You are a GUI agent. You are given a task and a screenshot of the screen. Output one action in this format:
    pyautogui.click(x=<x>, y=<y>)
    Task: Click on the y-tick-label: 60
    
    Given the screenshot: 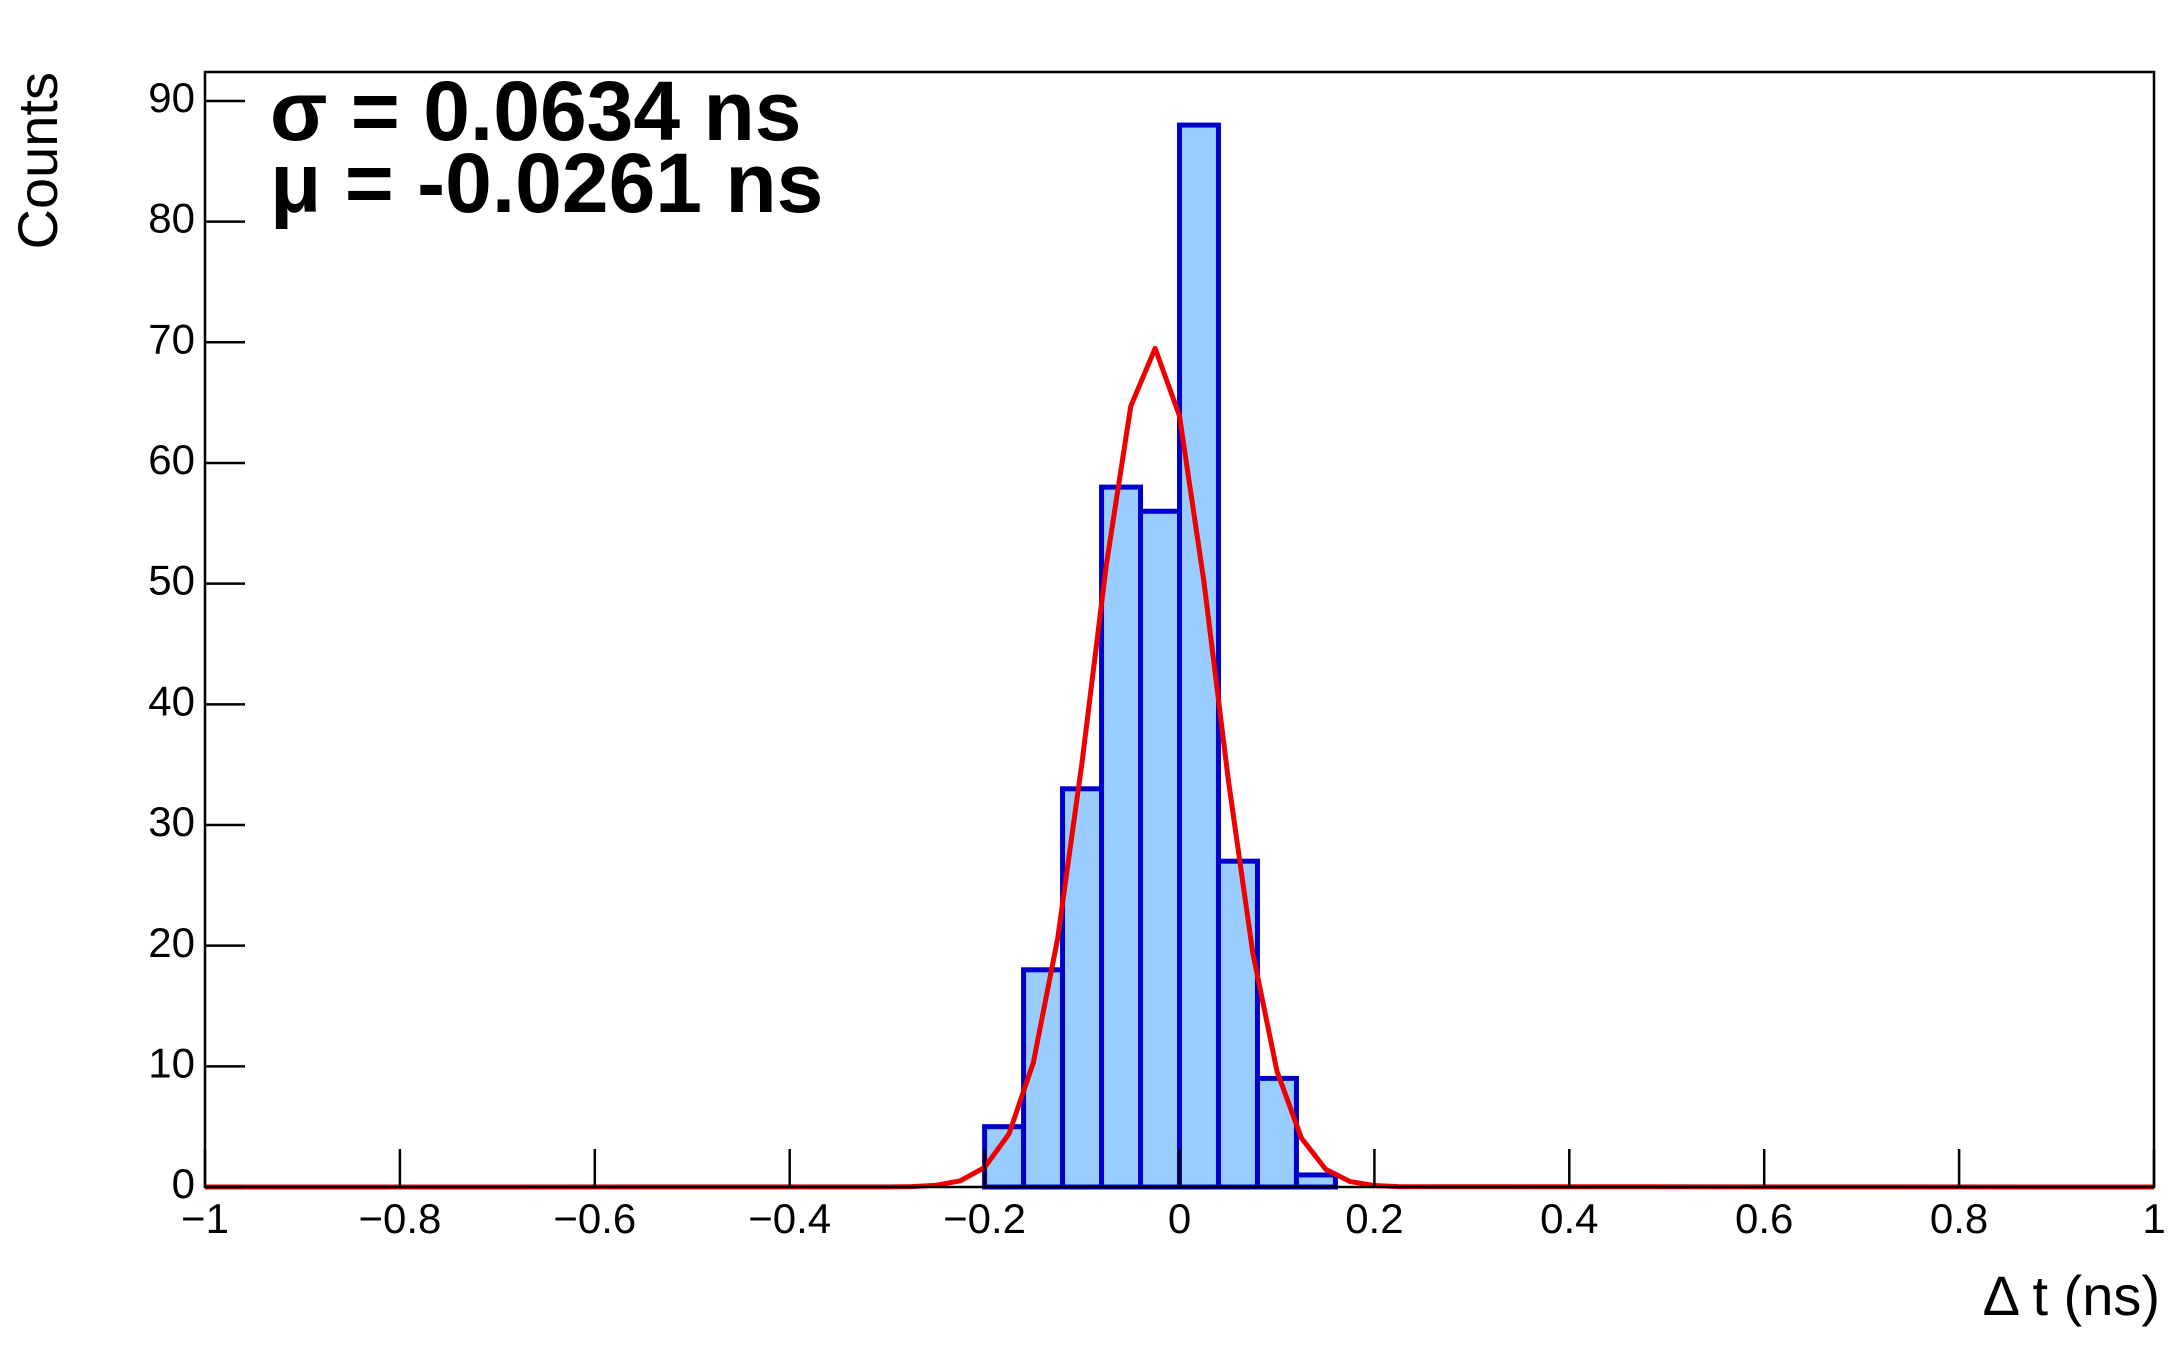 What is the action you would take?
    pyautogui.click(x=171, y=459)
    